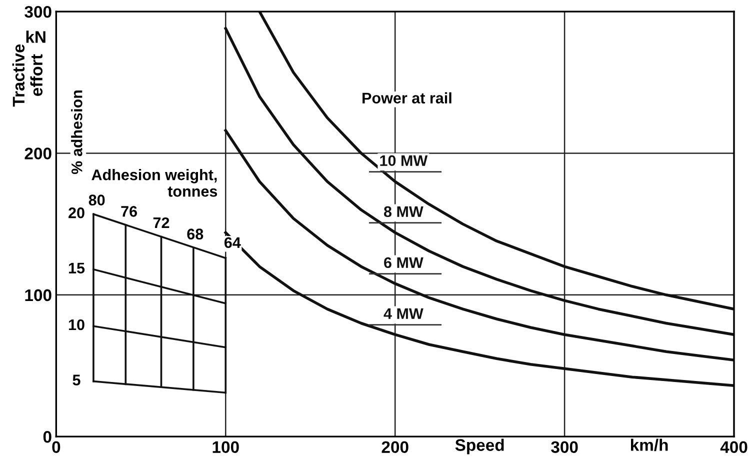  What do you see at coordinates (225, 447) in the screenshot?
I see `x-tick-label: 100` at bounding box center [225, 447].